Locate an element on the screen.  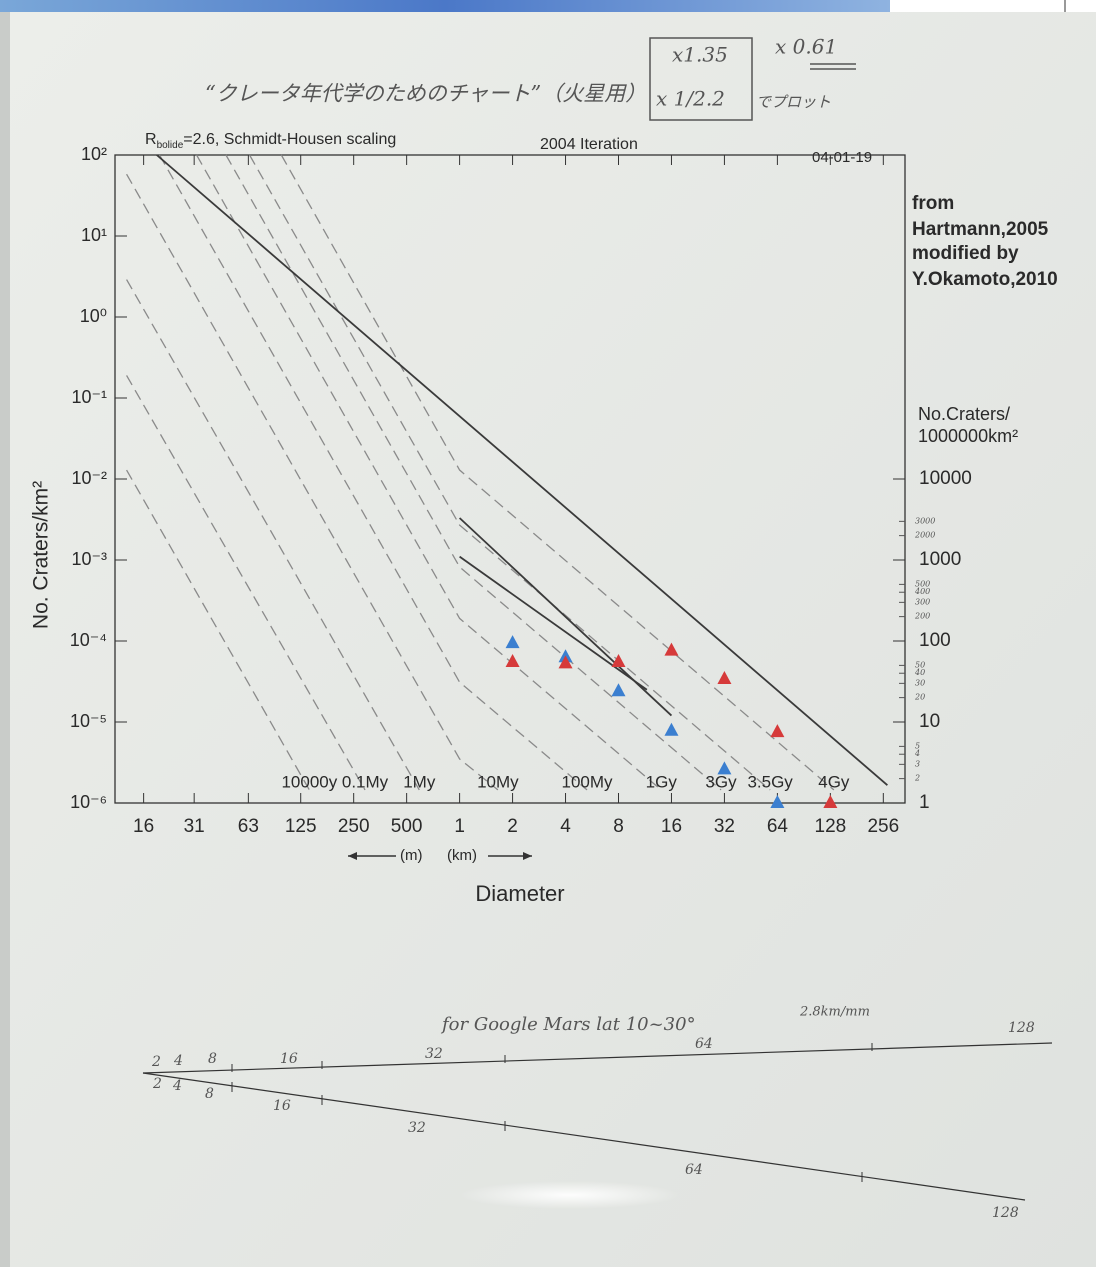
y2-minor-label: 40 is located at coordinates (919, 672).